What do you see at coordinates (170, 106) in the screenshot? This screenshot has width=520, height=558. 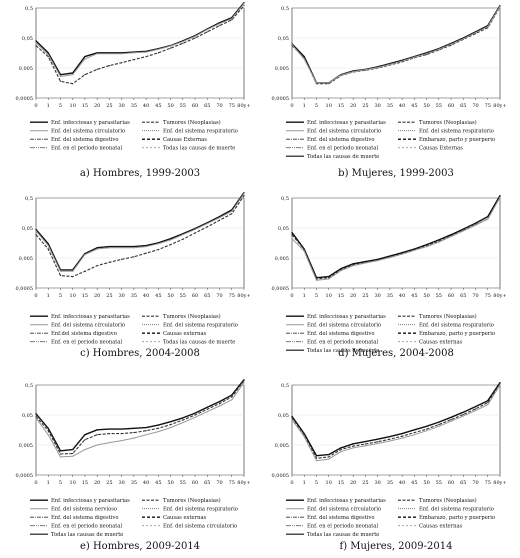 I see `x-tick-label: 50` at bounding box center [170, 106].